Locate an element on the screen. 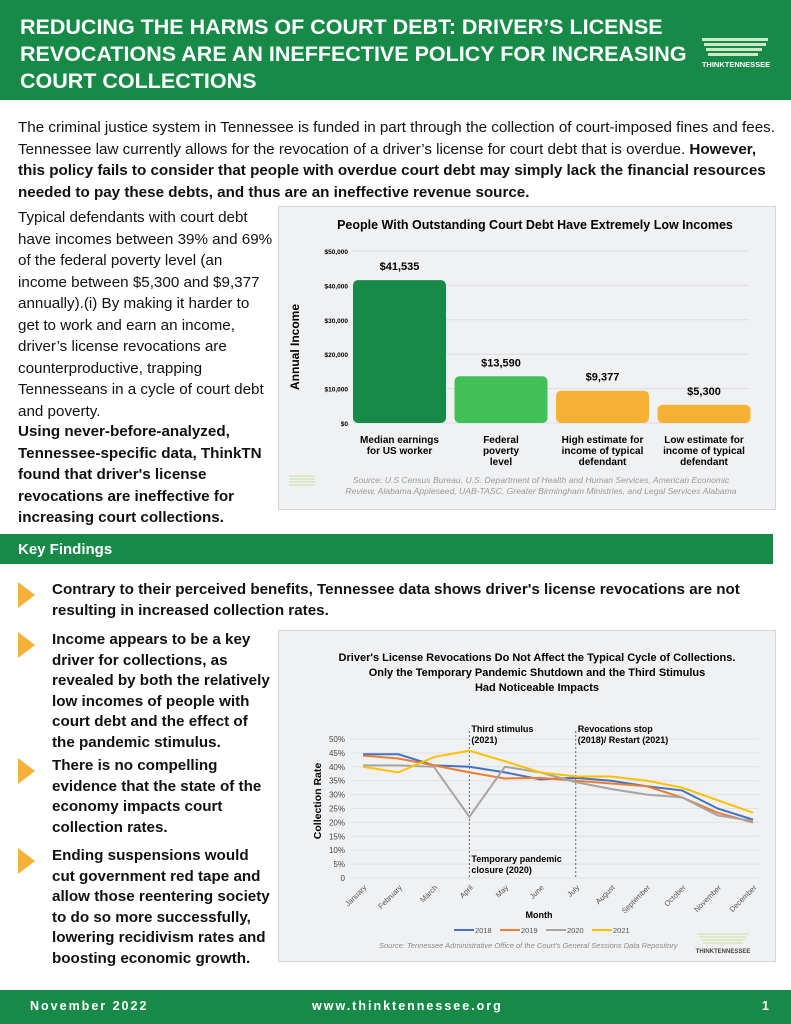  x-tick-label: November is located at coordinates (707, 898).